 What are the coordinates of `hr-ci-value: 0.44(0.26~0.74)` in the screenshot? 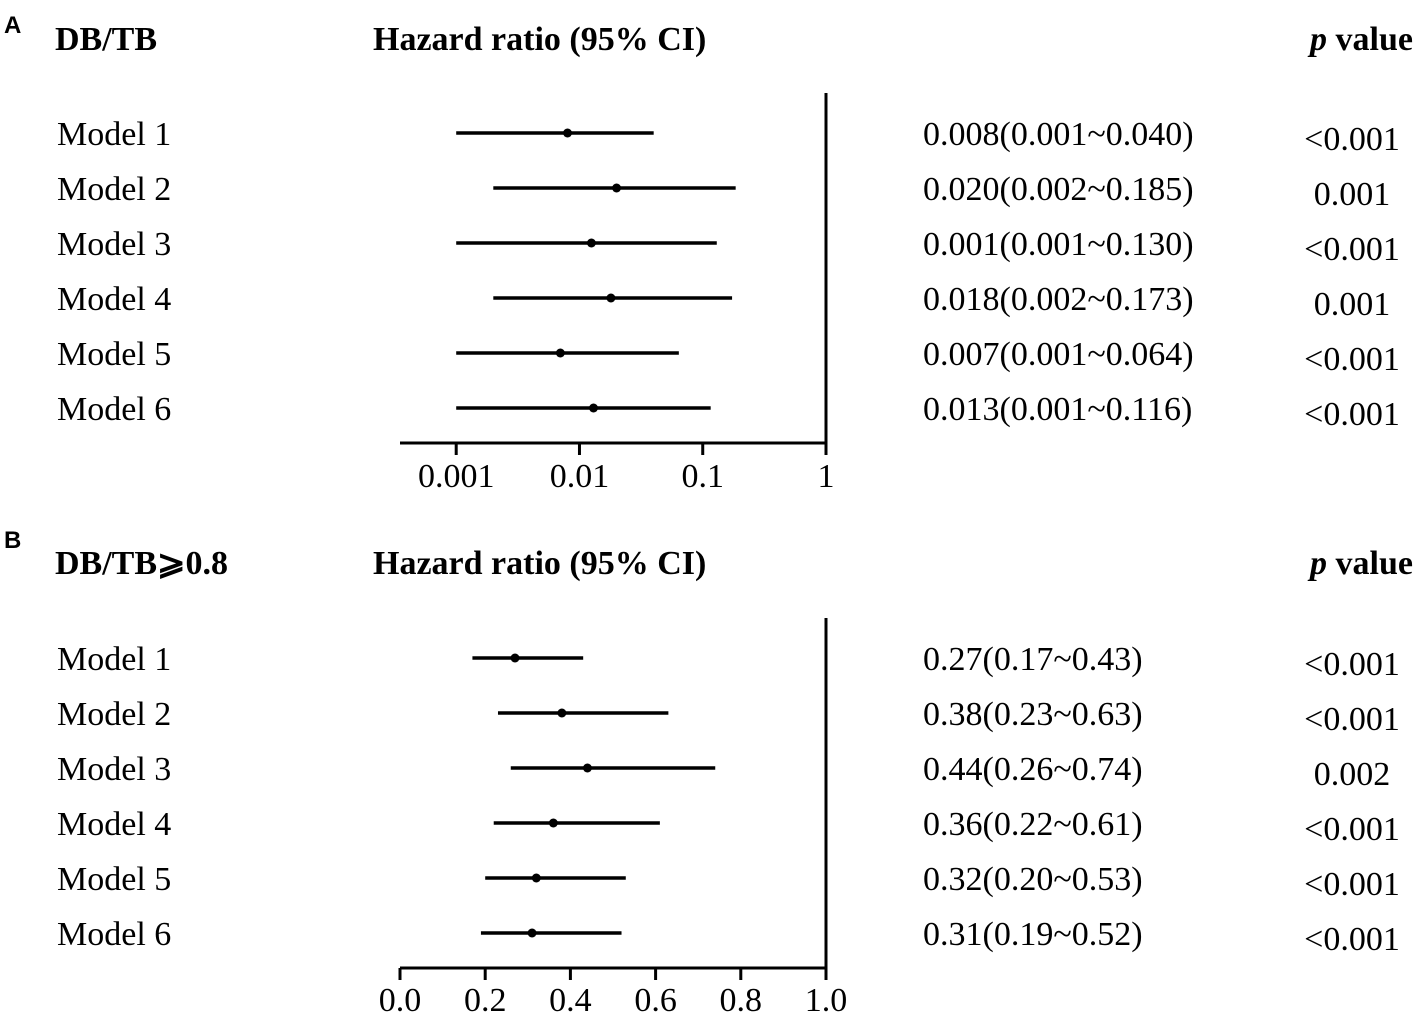 It's located at (1033, 769).